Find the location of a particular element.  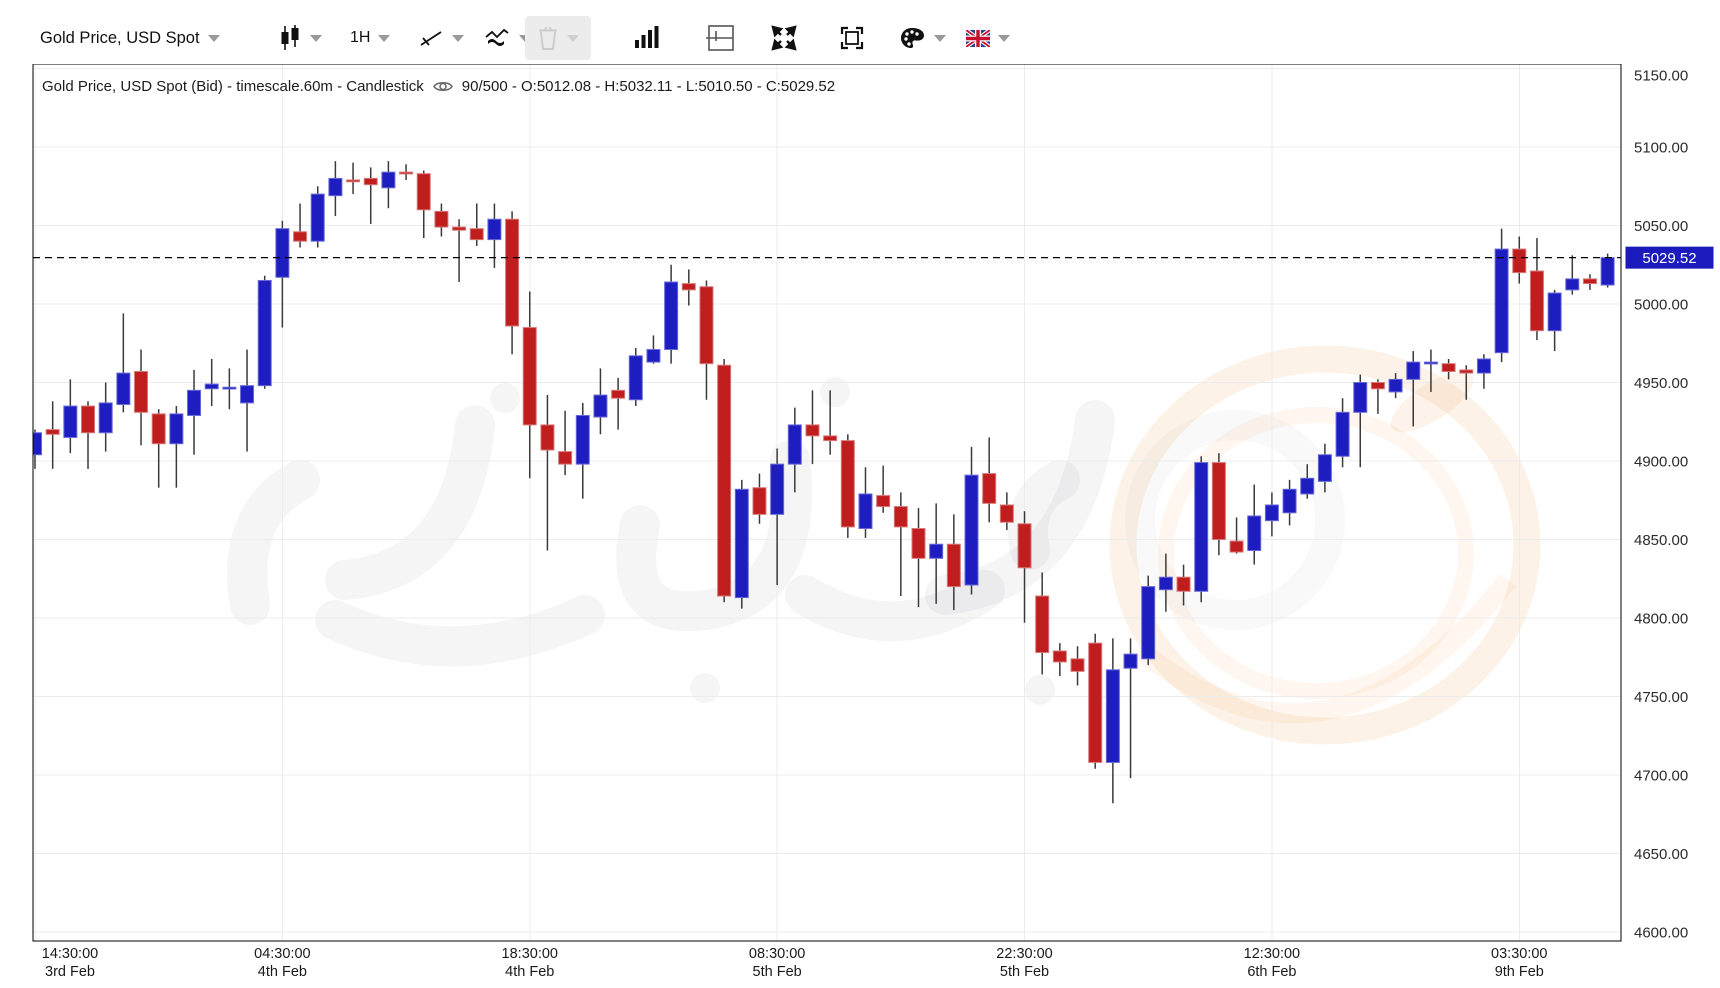

fullscreen-button is located at coordinates (784, 38).